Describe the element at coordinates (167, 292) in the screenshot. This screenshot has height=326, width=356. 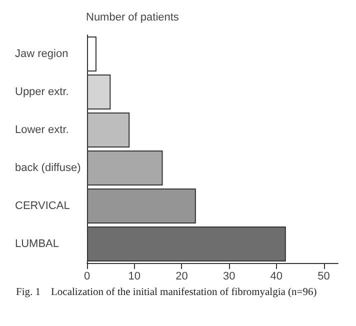
I see `caption: Fig. 1 Localization of the initial manifestation of fibromyalgia (n=96)` at that location.